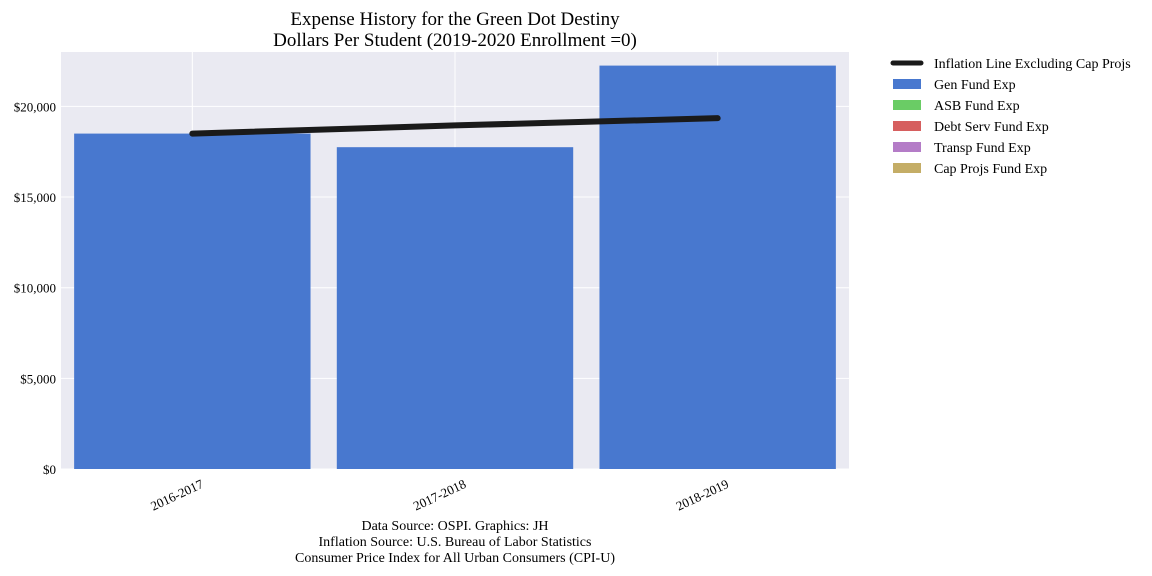 The image size is (1152, 576). Describe the element at coordinates (455, 308) in the screenshot. I see `bar-gen-fund-exp-2017-2018` at that location.